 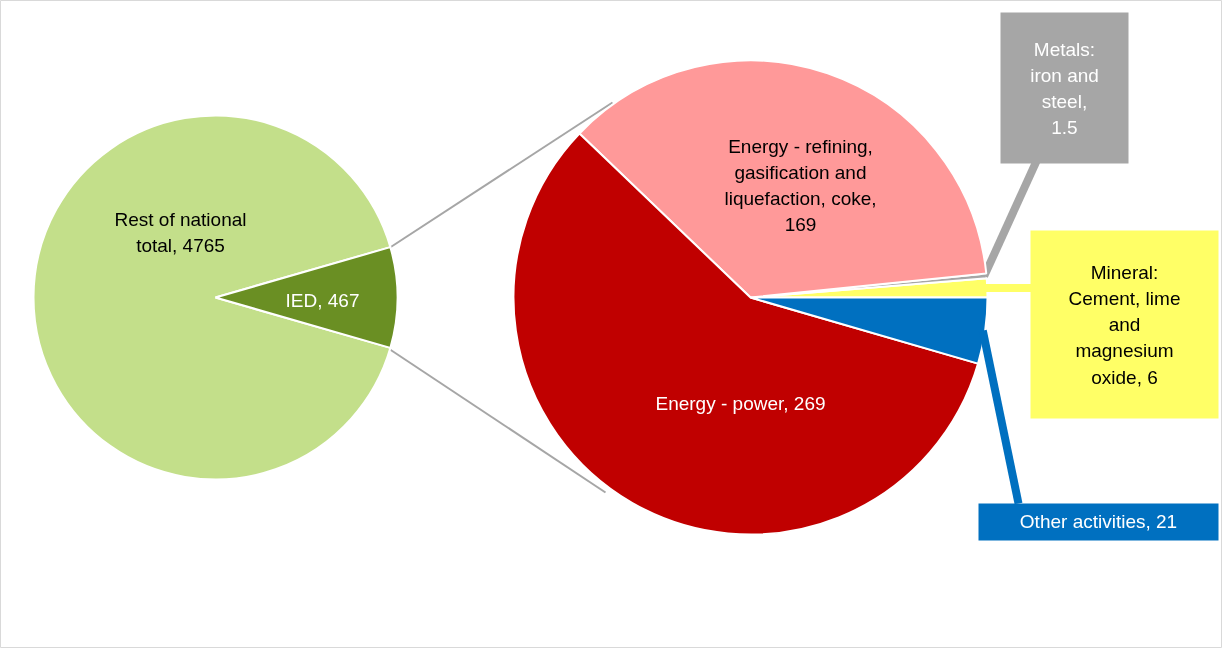 What do you see at coordinates (800, 185) in the screenshot?
I see `slice-label: Energy - refining, gasification and liquefaction, coke, 169` at bounding box center [800, 185].